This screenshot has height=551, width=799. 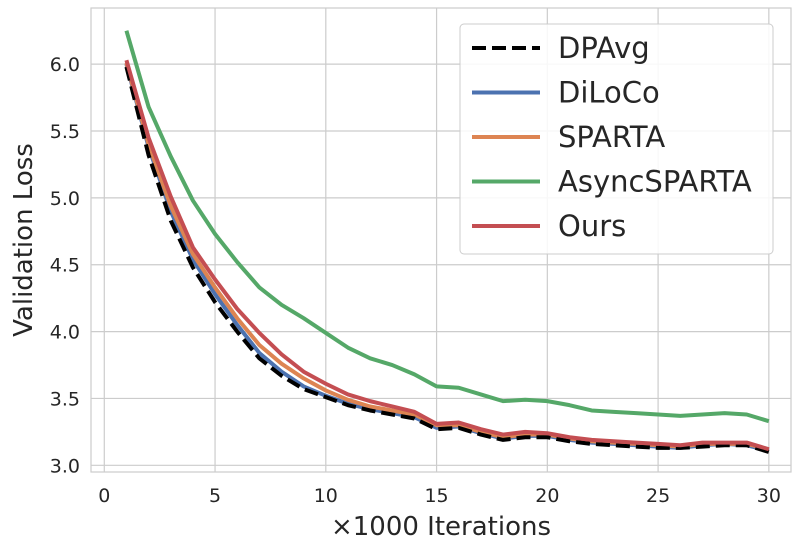 What do you see at coordinates (326, 496) in the screenshot?
I see `x-tick-label: 10` at bounding box center [326, 496].